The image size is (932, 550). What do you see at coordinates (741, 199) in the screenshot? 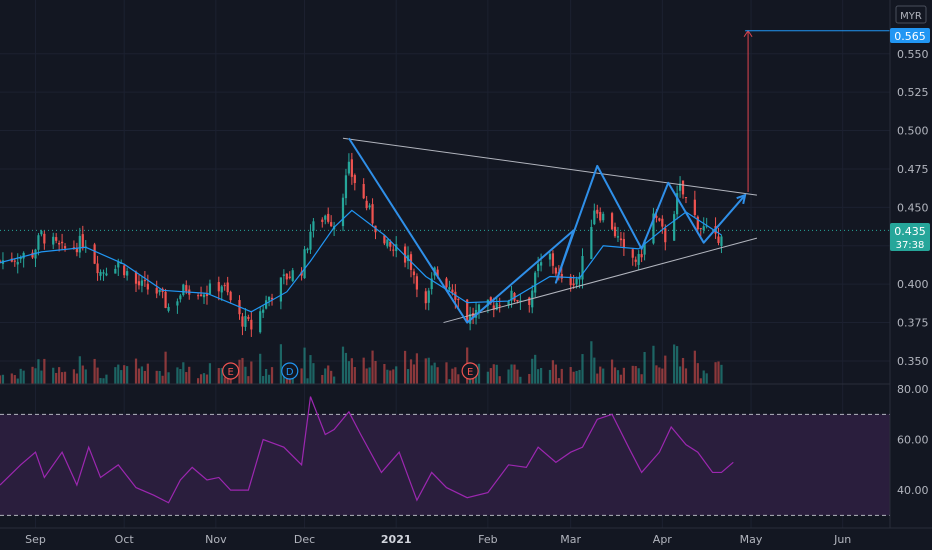
I see `wave-arrow-head` at bounding box center [741, 199].